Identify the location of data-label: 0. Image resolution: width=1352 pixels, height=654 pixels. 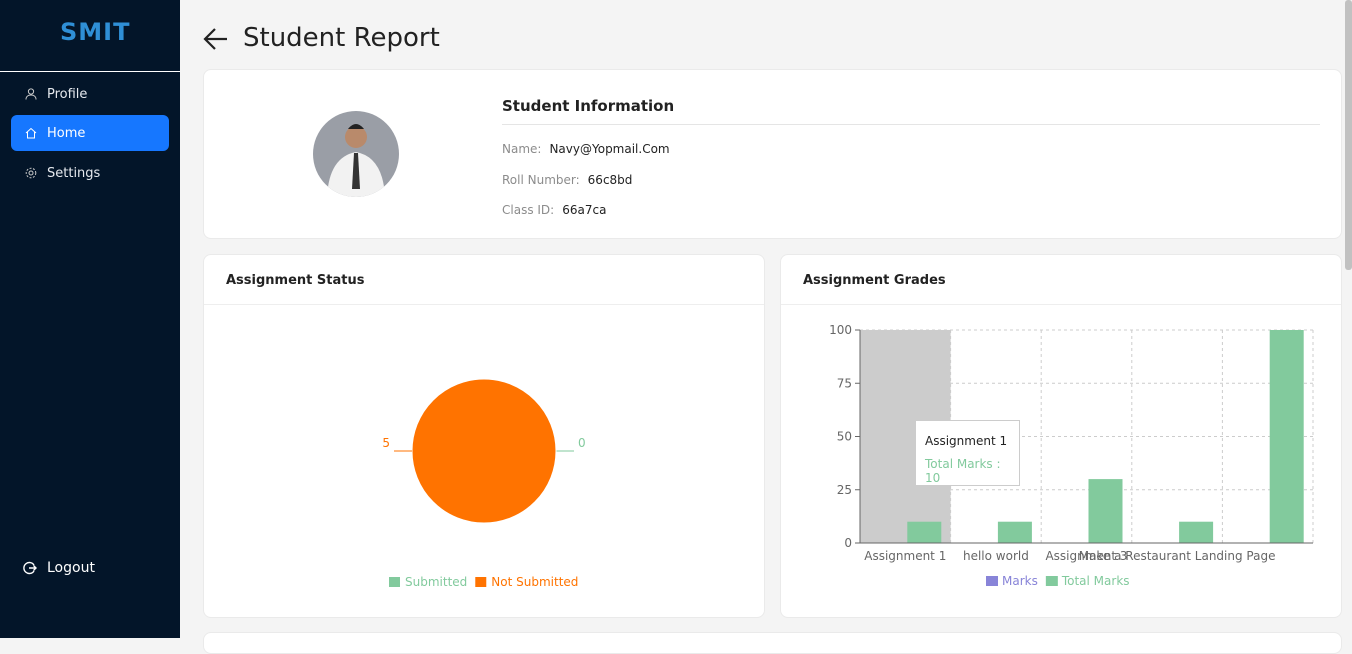
(582, 443).